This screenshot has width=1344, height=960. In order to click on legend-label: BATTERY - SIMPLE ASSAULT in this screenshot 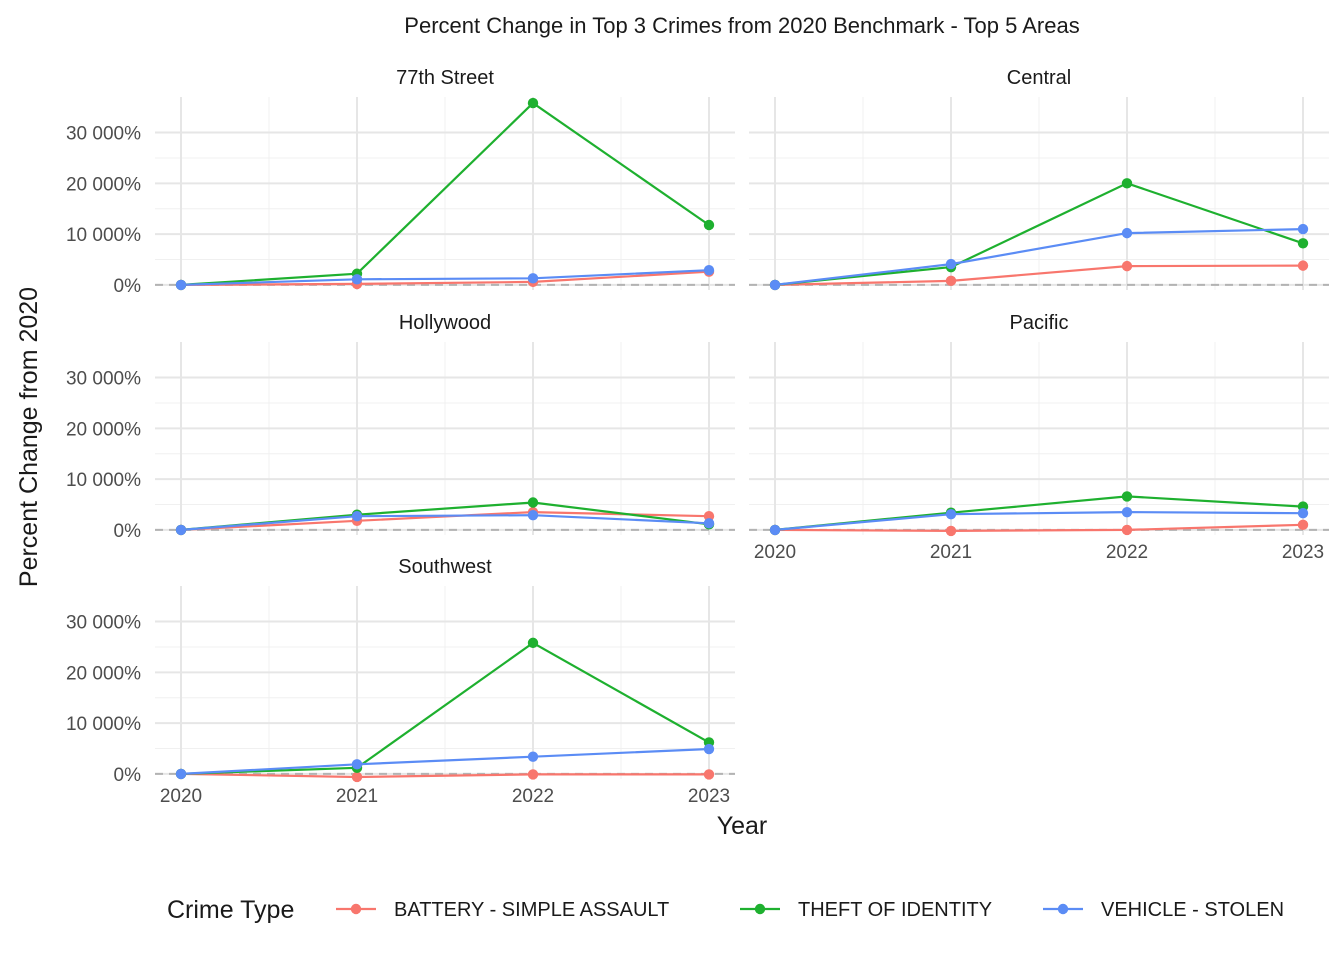, I will do `click(531, 910)`.